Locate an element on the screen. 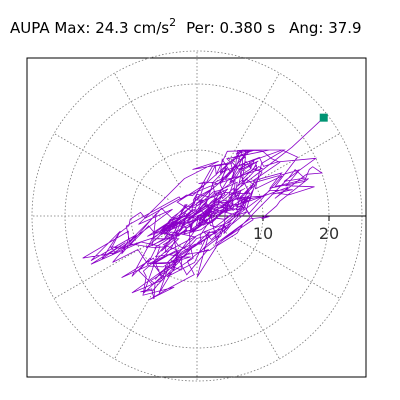 This screenshot has height=400, width=400. title-superscript: 2 is located at coordinates (172, 22).